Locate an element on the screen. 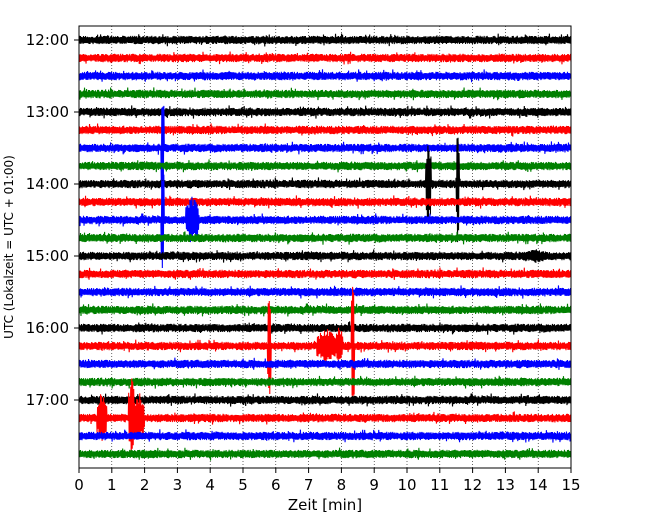 Image resolution: width=650 pixels, height=520 pixels. y-tick-label: 17:00 is located at coordinates (47, 400).